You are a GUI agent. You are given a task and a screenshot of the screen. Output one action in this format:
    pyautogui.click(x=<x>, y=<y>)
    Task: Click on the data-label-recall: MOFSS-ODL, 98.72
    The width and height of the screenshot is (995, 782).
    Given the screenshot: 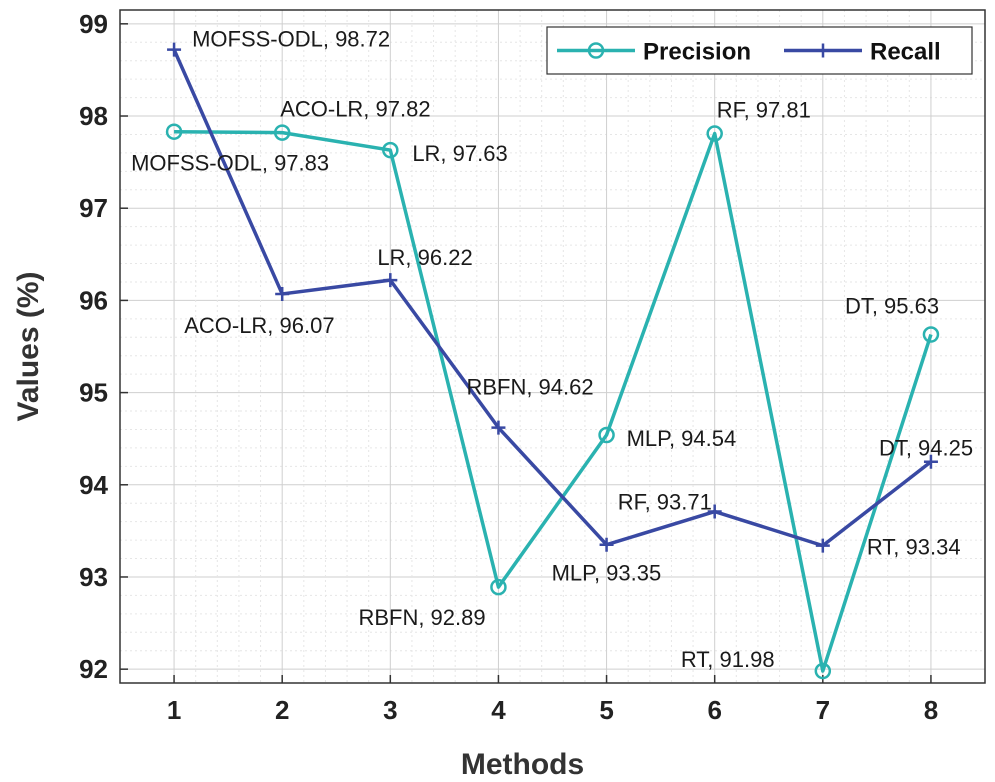 What is the action you would take?
    pyautogui.click(x=291, y=39)
    